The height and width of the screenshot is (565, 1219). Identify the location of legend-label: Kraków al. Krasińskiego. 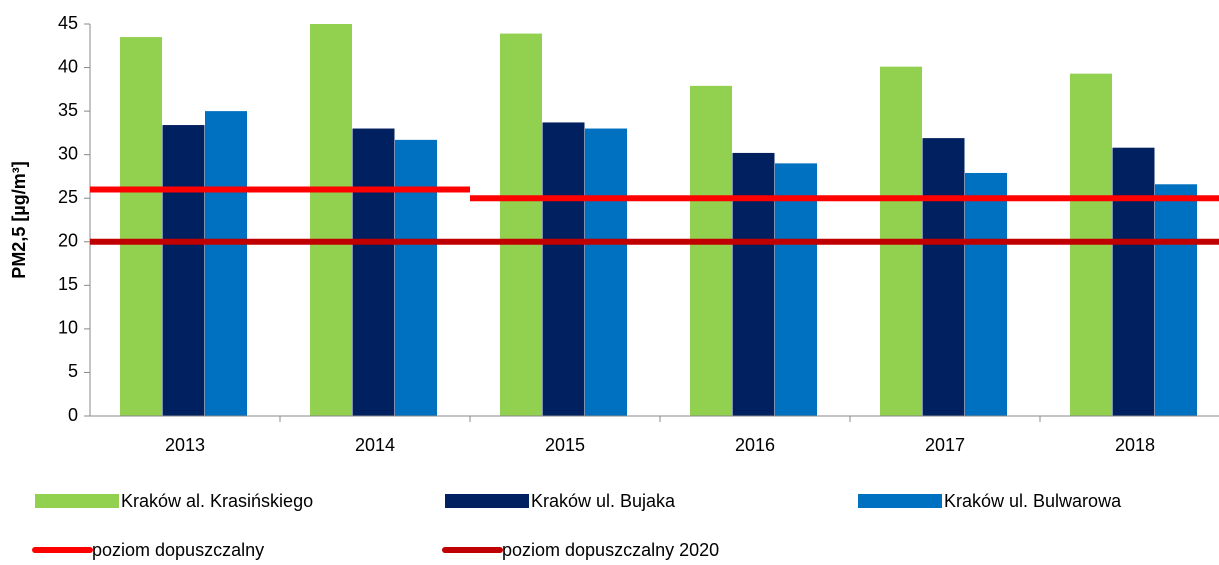
(217, 501).